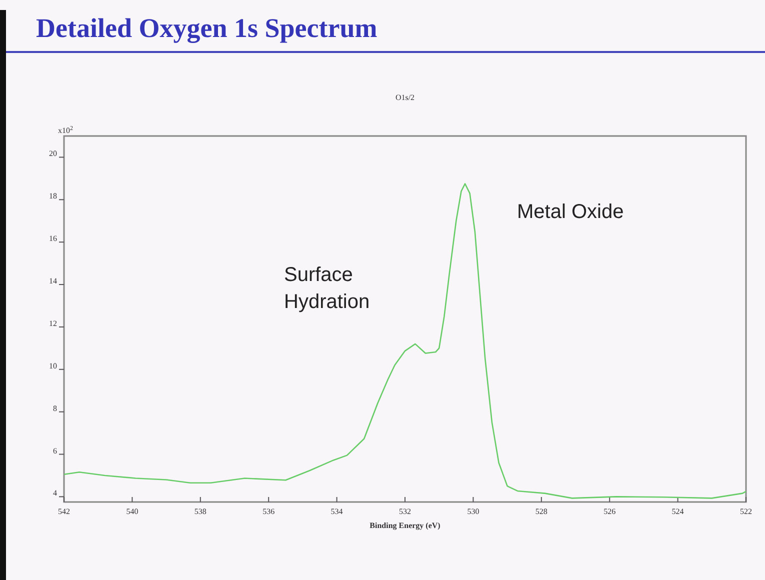  Describe the element at coordinates (200, 511) in the screenshot. I see `x-tick-label: 538` at that location.